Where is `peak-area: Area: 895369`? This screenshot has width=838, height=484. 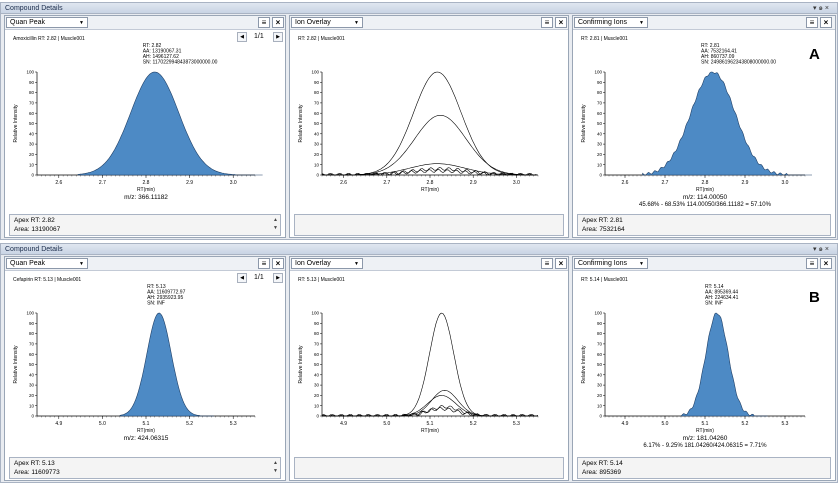 peak-area: Area: 895369 is located at coordinates (602, 472).